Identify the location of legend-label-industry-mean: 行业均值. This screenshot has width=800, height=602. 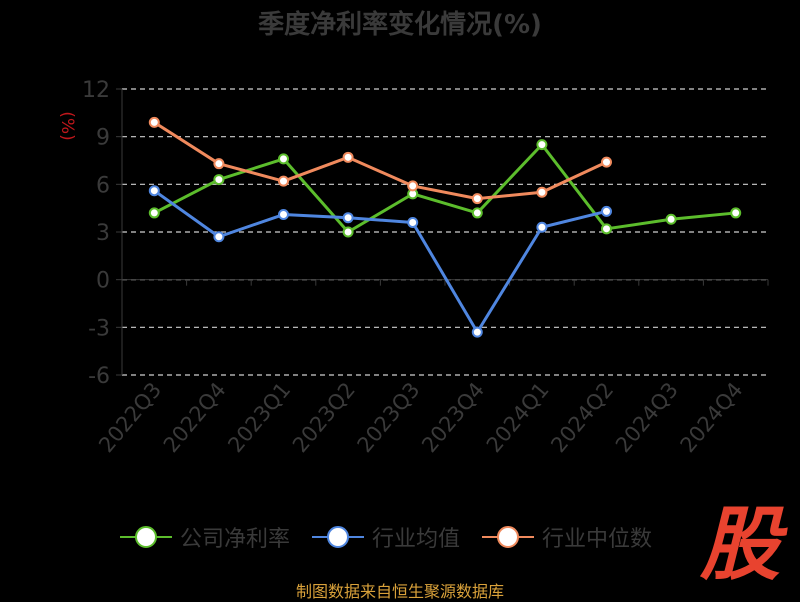
(416, 539).